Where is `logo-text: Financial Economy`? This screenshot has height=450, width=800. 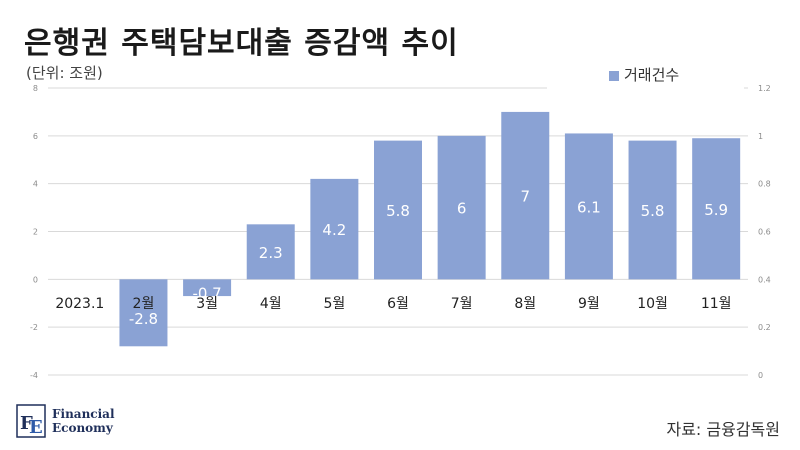 logo-text: Financial Economy is located at coordinates (83, 421).